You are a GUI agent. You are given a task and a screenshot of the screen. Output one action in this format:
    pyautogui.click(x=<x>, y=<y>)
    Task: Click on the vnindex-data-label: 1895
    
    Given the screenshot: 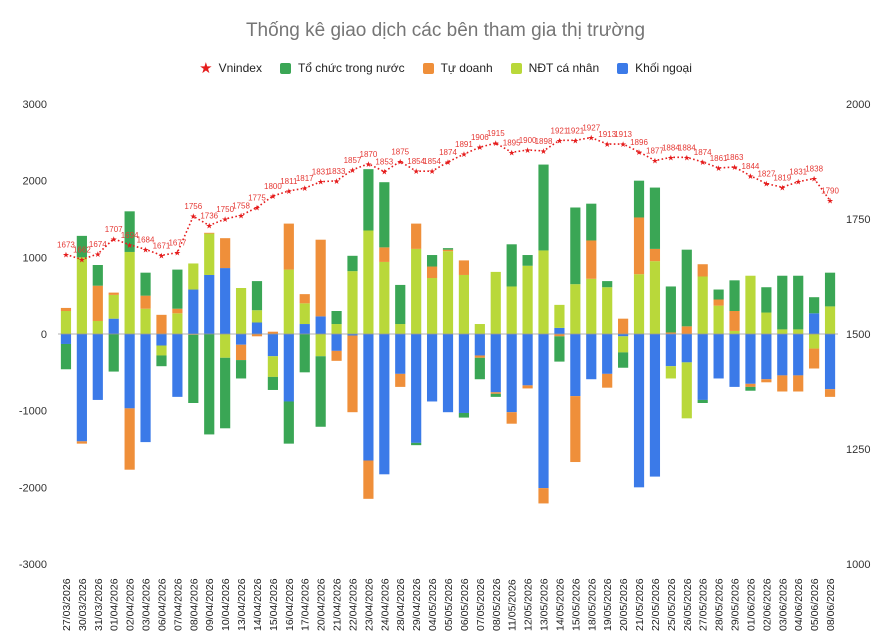 What is the action you would take?
    pyautogui.click(x=512, y=142)
    